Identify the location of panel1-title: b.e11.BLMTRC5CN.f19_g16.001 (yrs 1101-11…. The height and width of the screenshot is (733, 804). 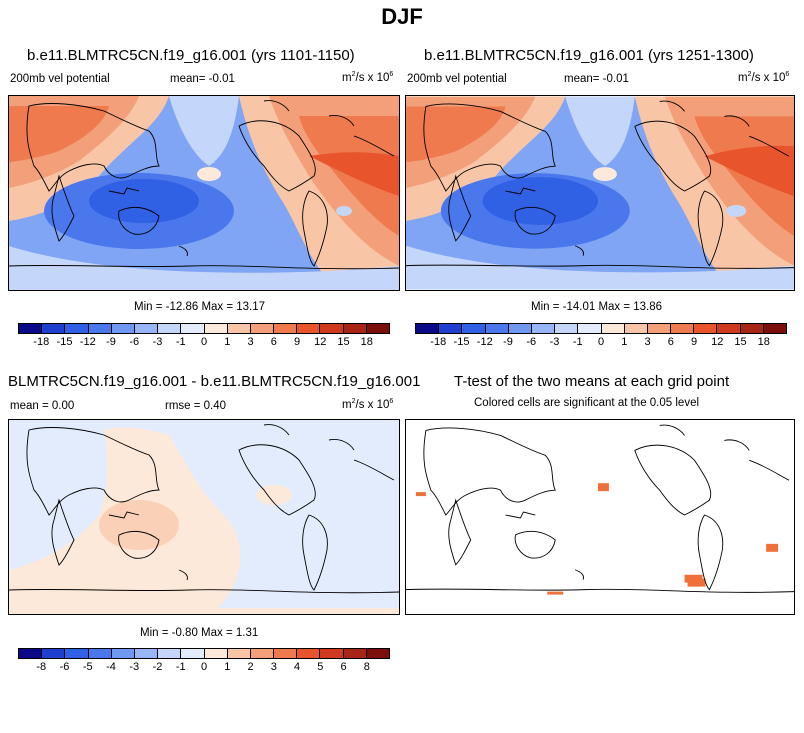
(191, 55).